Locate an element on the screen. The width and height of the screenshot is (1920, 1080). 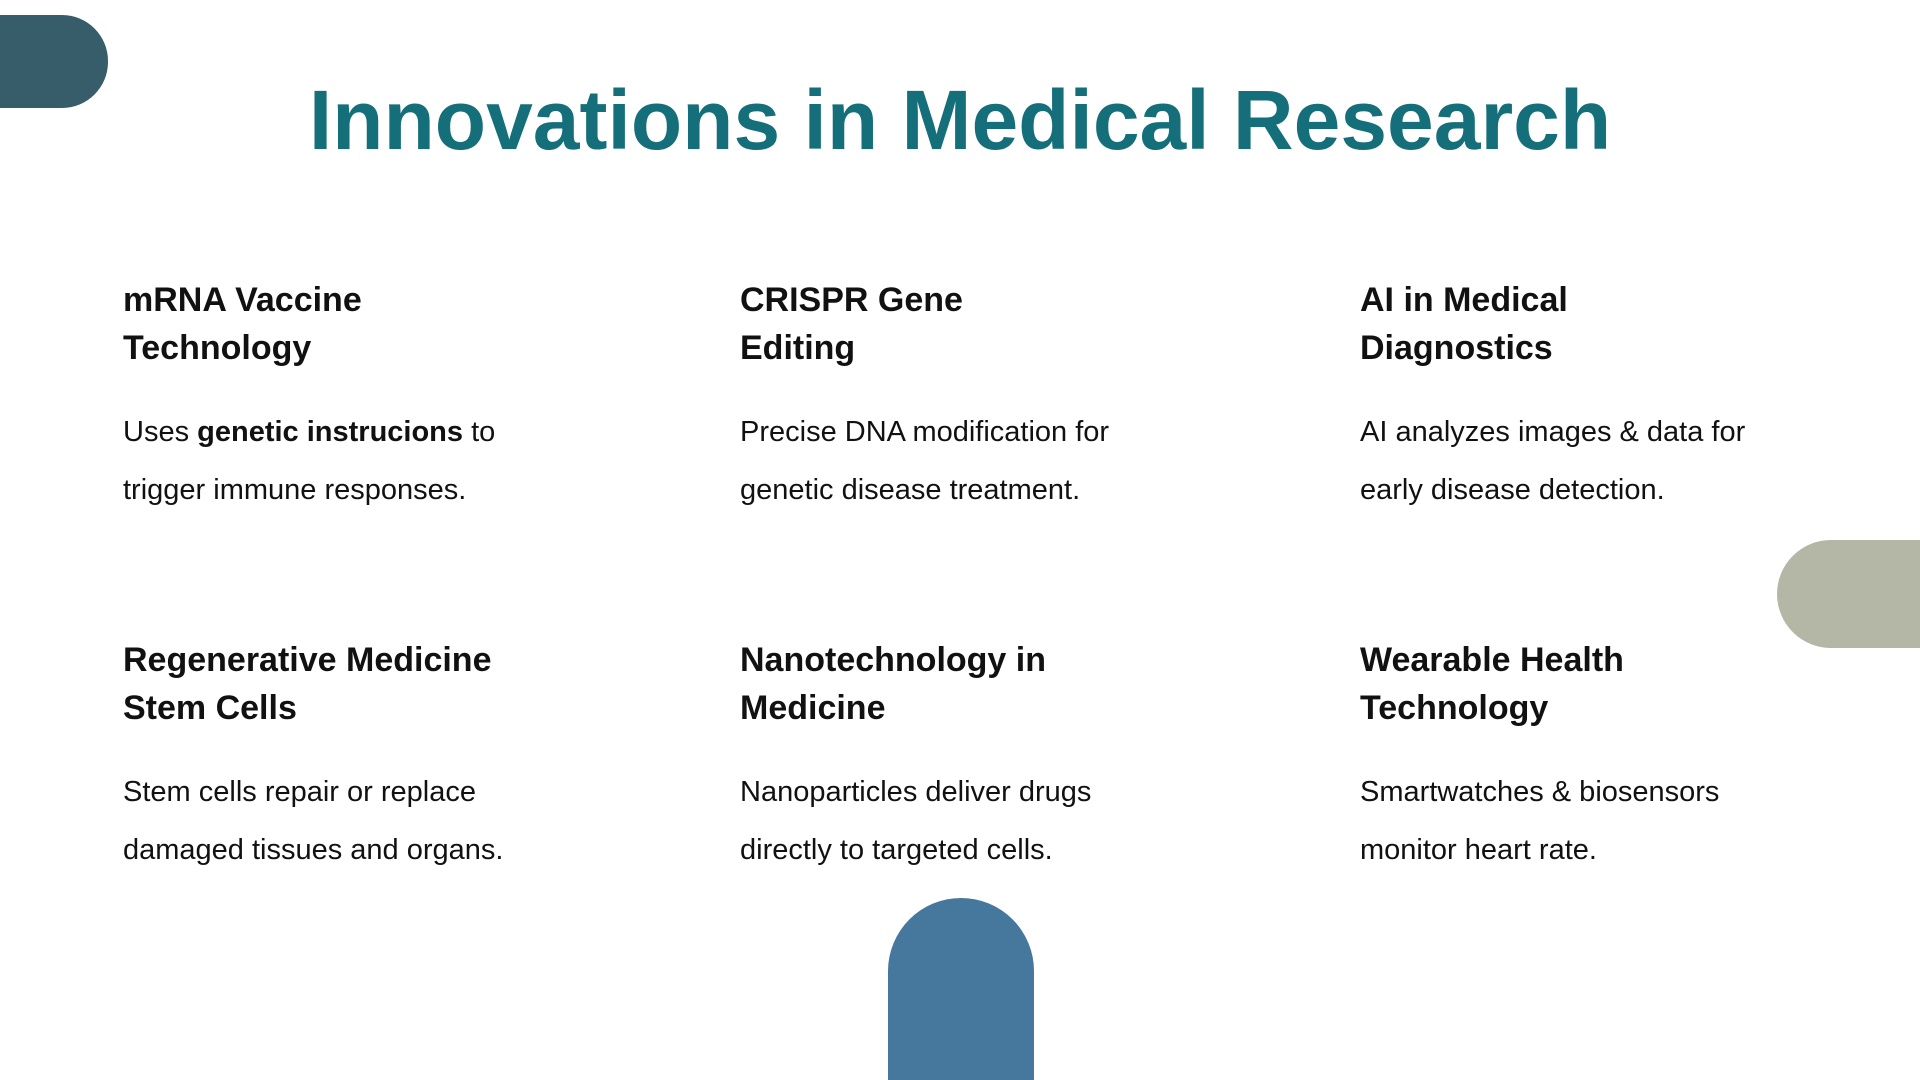
card-title-line: Stem Cells is located at coordinates (210, 708).